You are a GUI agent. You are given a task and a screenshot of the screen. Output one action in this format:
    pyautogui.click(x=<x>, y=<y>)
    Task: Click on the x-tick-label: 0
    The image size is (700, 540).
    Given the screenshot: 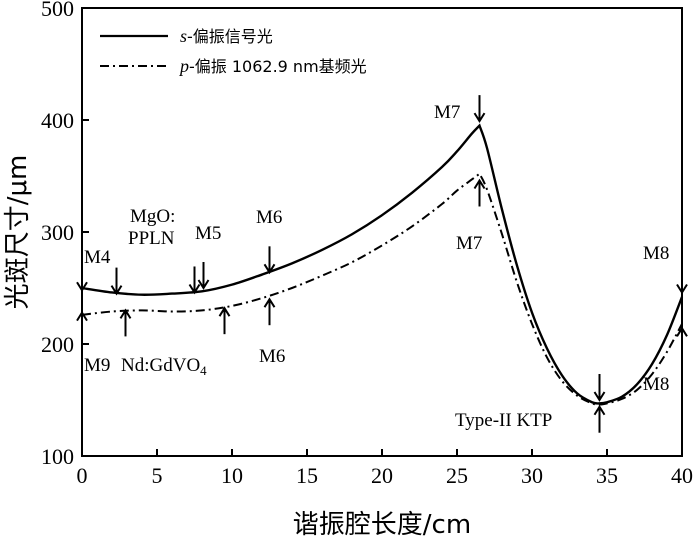 What is the action you would take?
    pyautogui.click(x=82, y=475)
    